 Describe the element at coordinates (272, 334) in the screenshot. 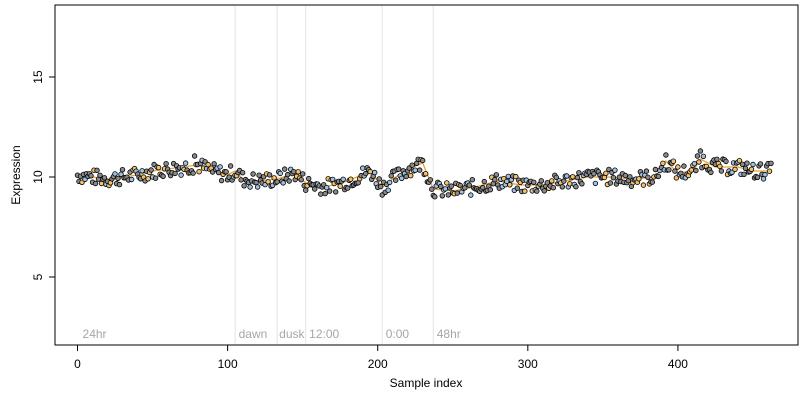

I see `annotations: 24hr dawn dusk 12:00 0:00 48hr` at that location.